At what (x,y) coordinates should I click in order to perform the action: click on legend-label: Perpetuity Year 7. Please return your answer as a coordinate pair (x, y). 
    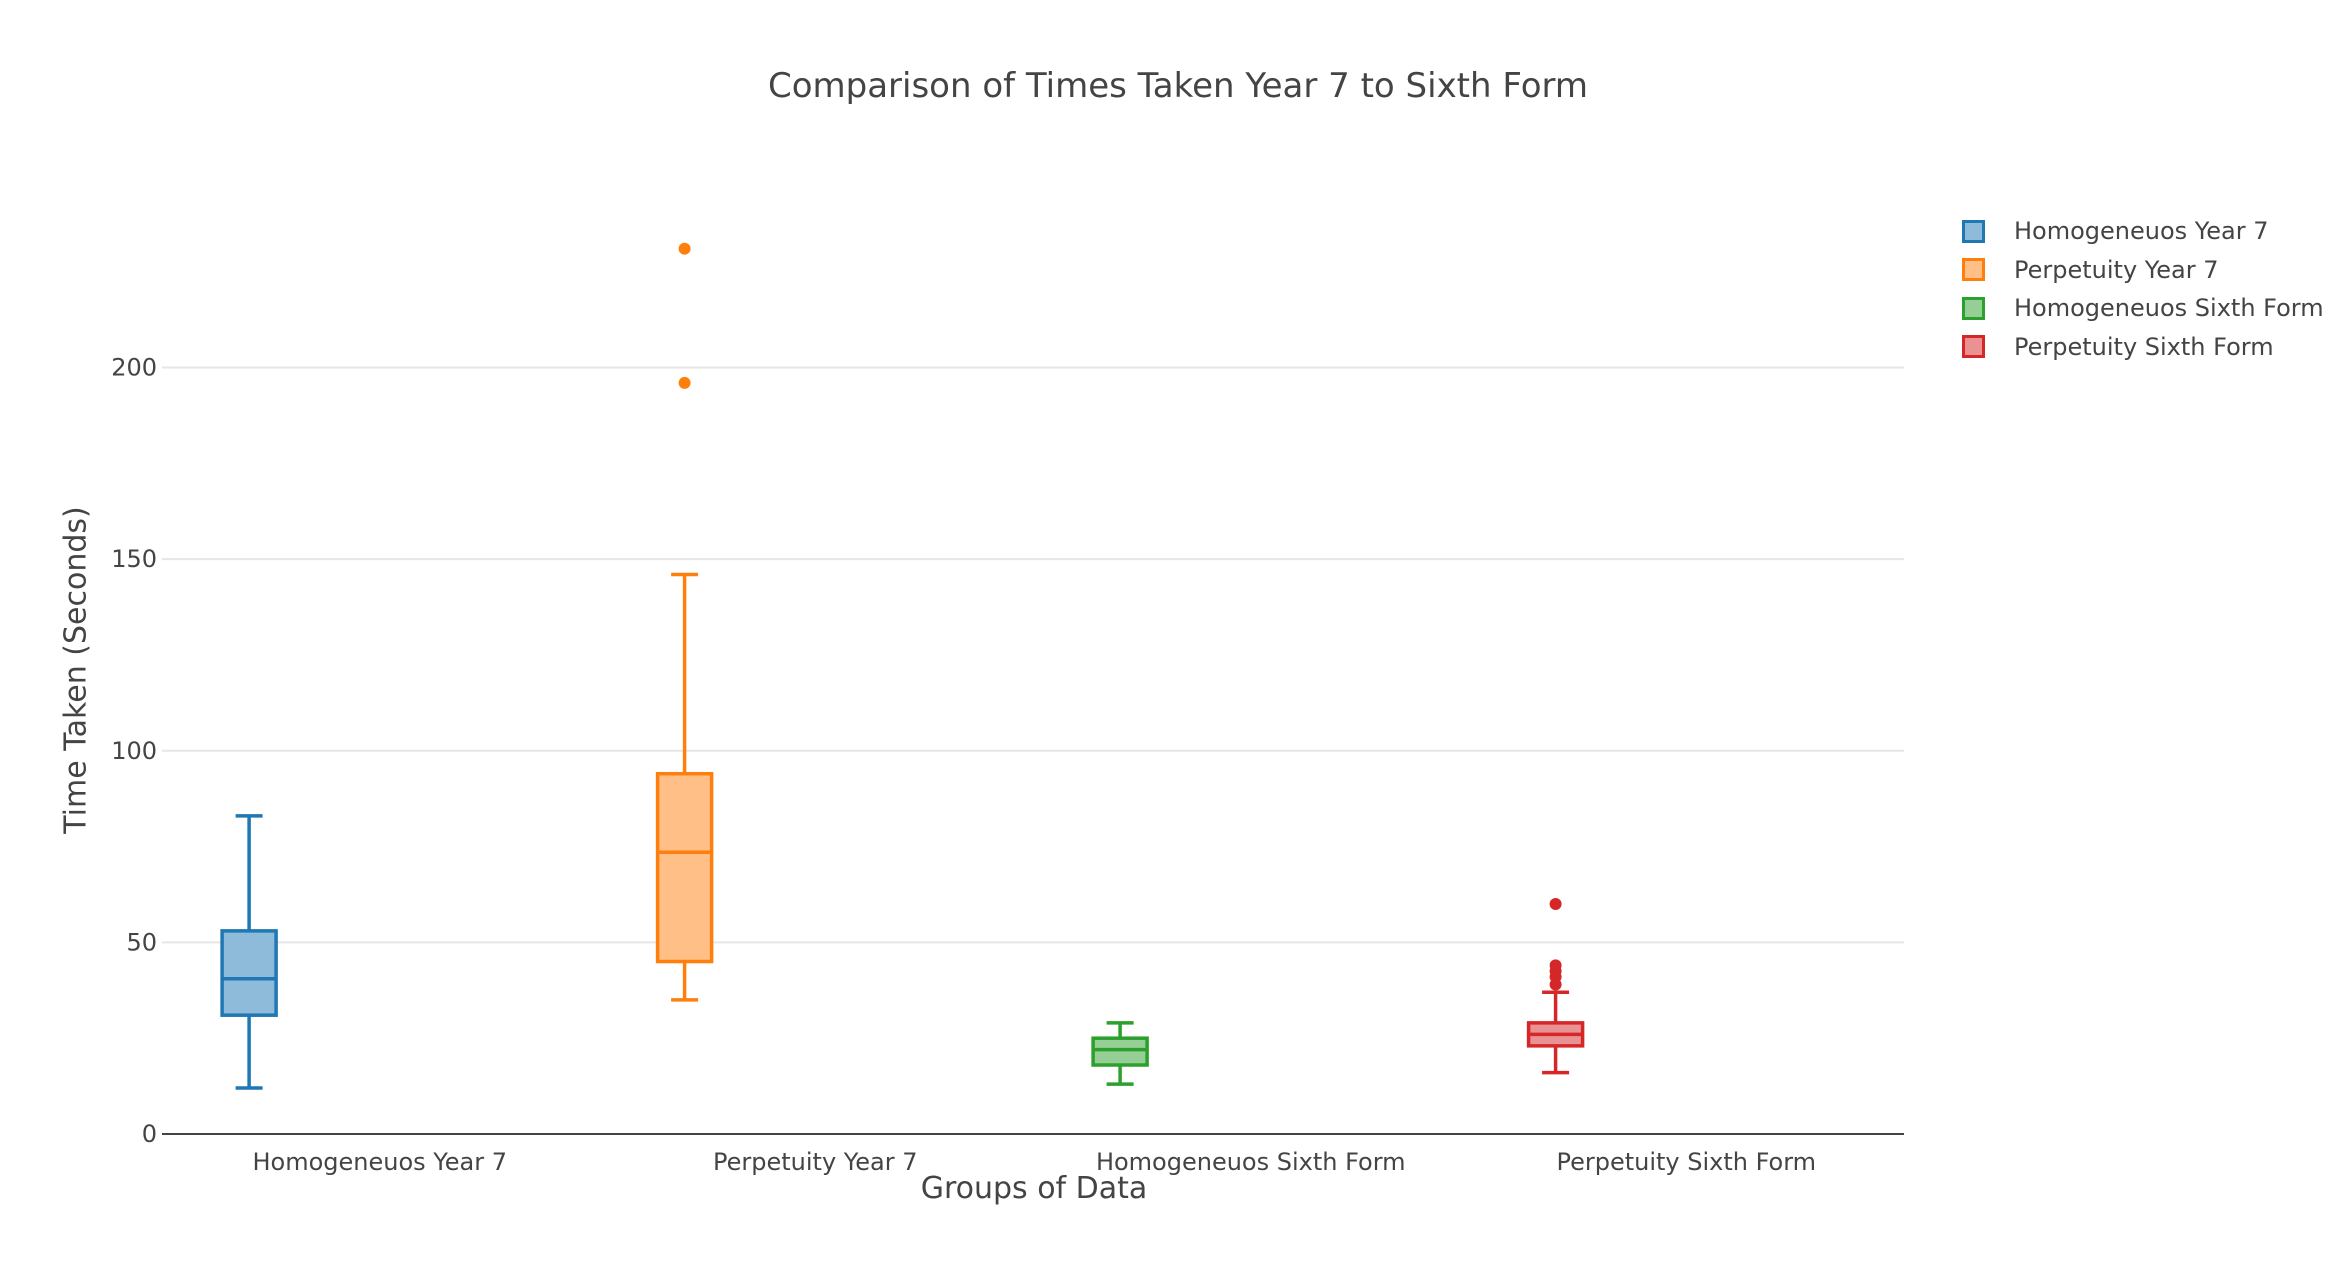
    Looking at the image, I should click on (2116, 269).